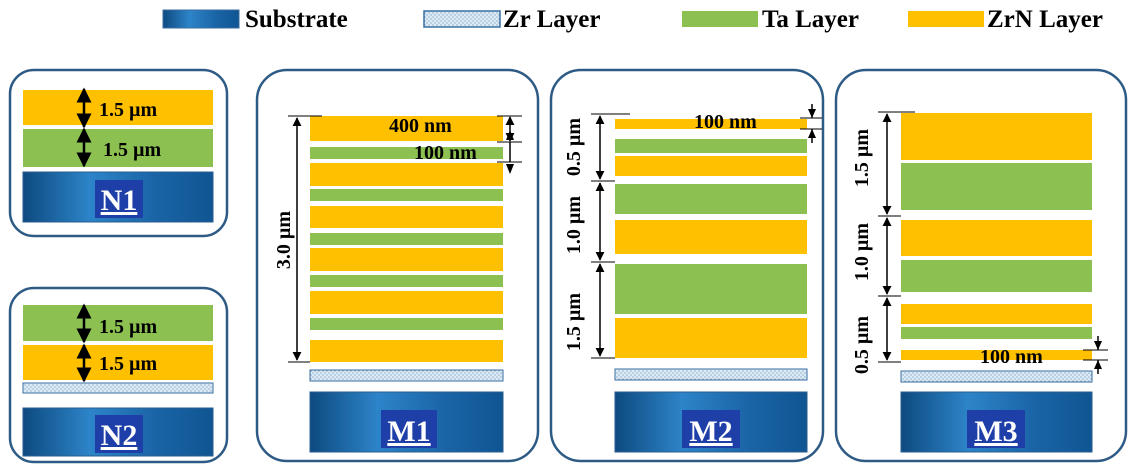 The height and width of the screenshot is (468, 1134). I want to click on ta-layer-swatch, so click(720, 19).